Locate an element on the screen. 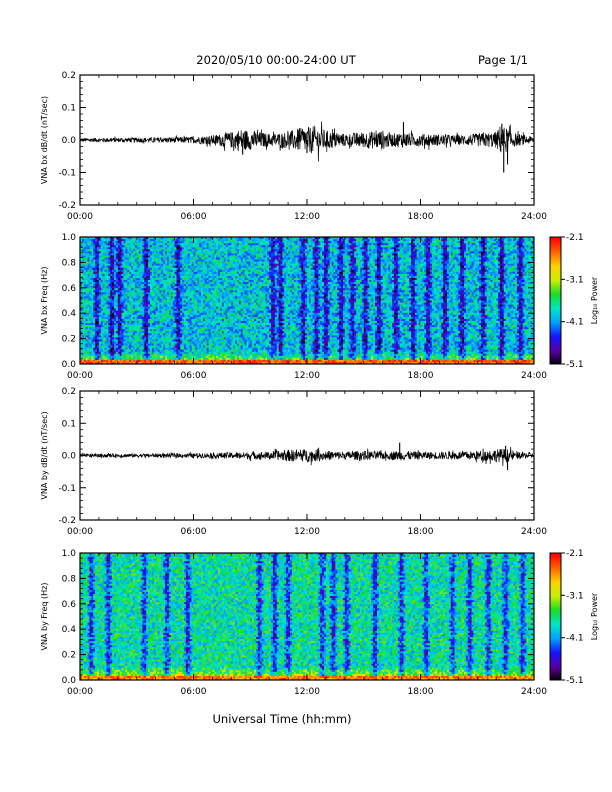  page-number: Page 1/1 is located at coordinates (503, 60).